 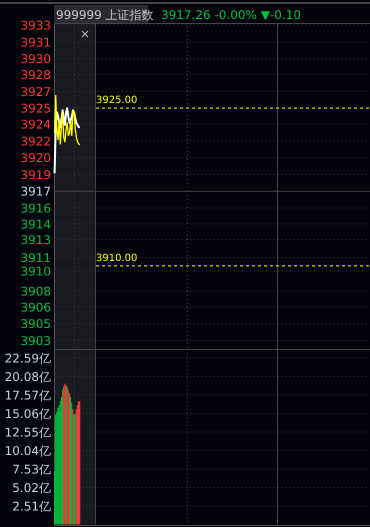 What do you see at coordinates (35, 240) in the screenshot?
I see `y-tick-label: 3913` at bounding box center [35, 240].